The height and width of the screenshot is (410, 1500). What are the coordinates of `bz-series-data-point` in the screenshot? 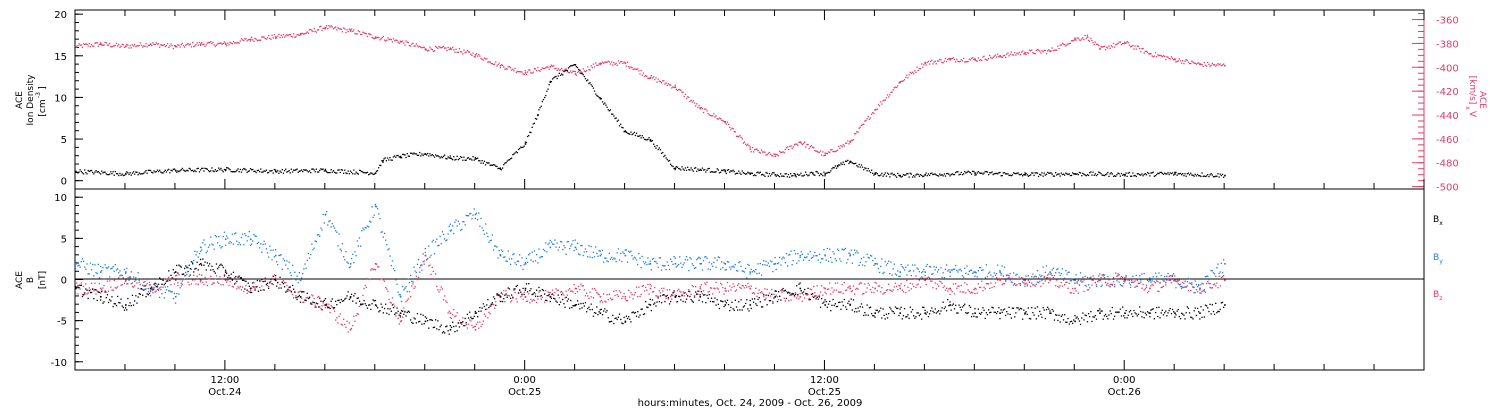 It's located at (101, 288).